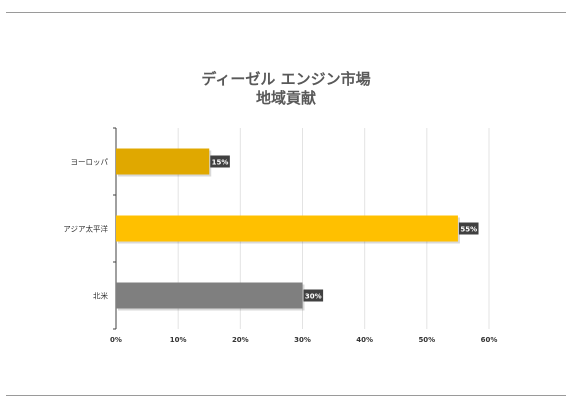  I want to click on category-label: ヨーロッパ, so click(90, 162).